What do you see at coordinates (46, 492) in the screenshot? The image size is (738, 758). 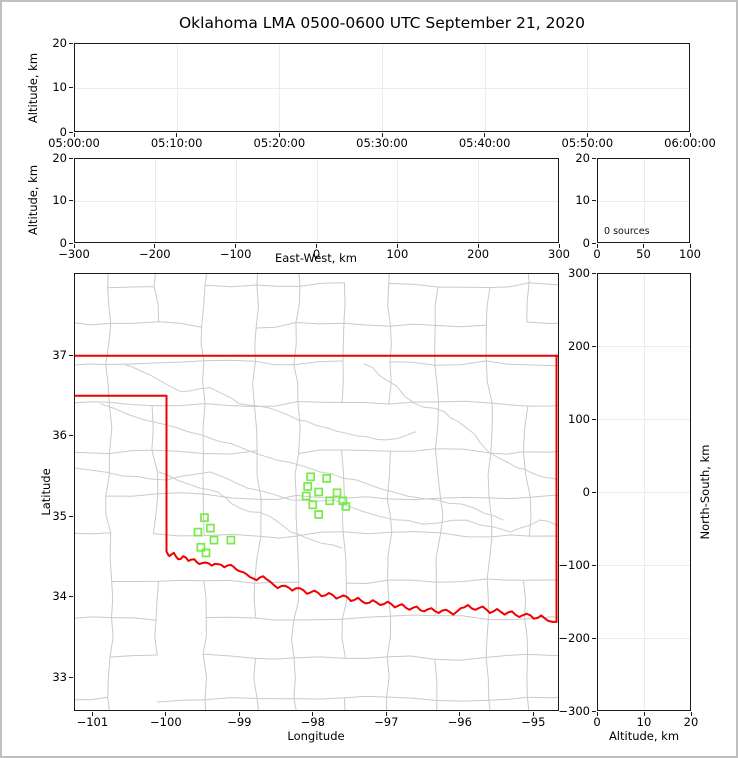 I see `map-ylabel: Latitude` at bounding box center [46, 492].